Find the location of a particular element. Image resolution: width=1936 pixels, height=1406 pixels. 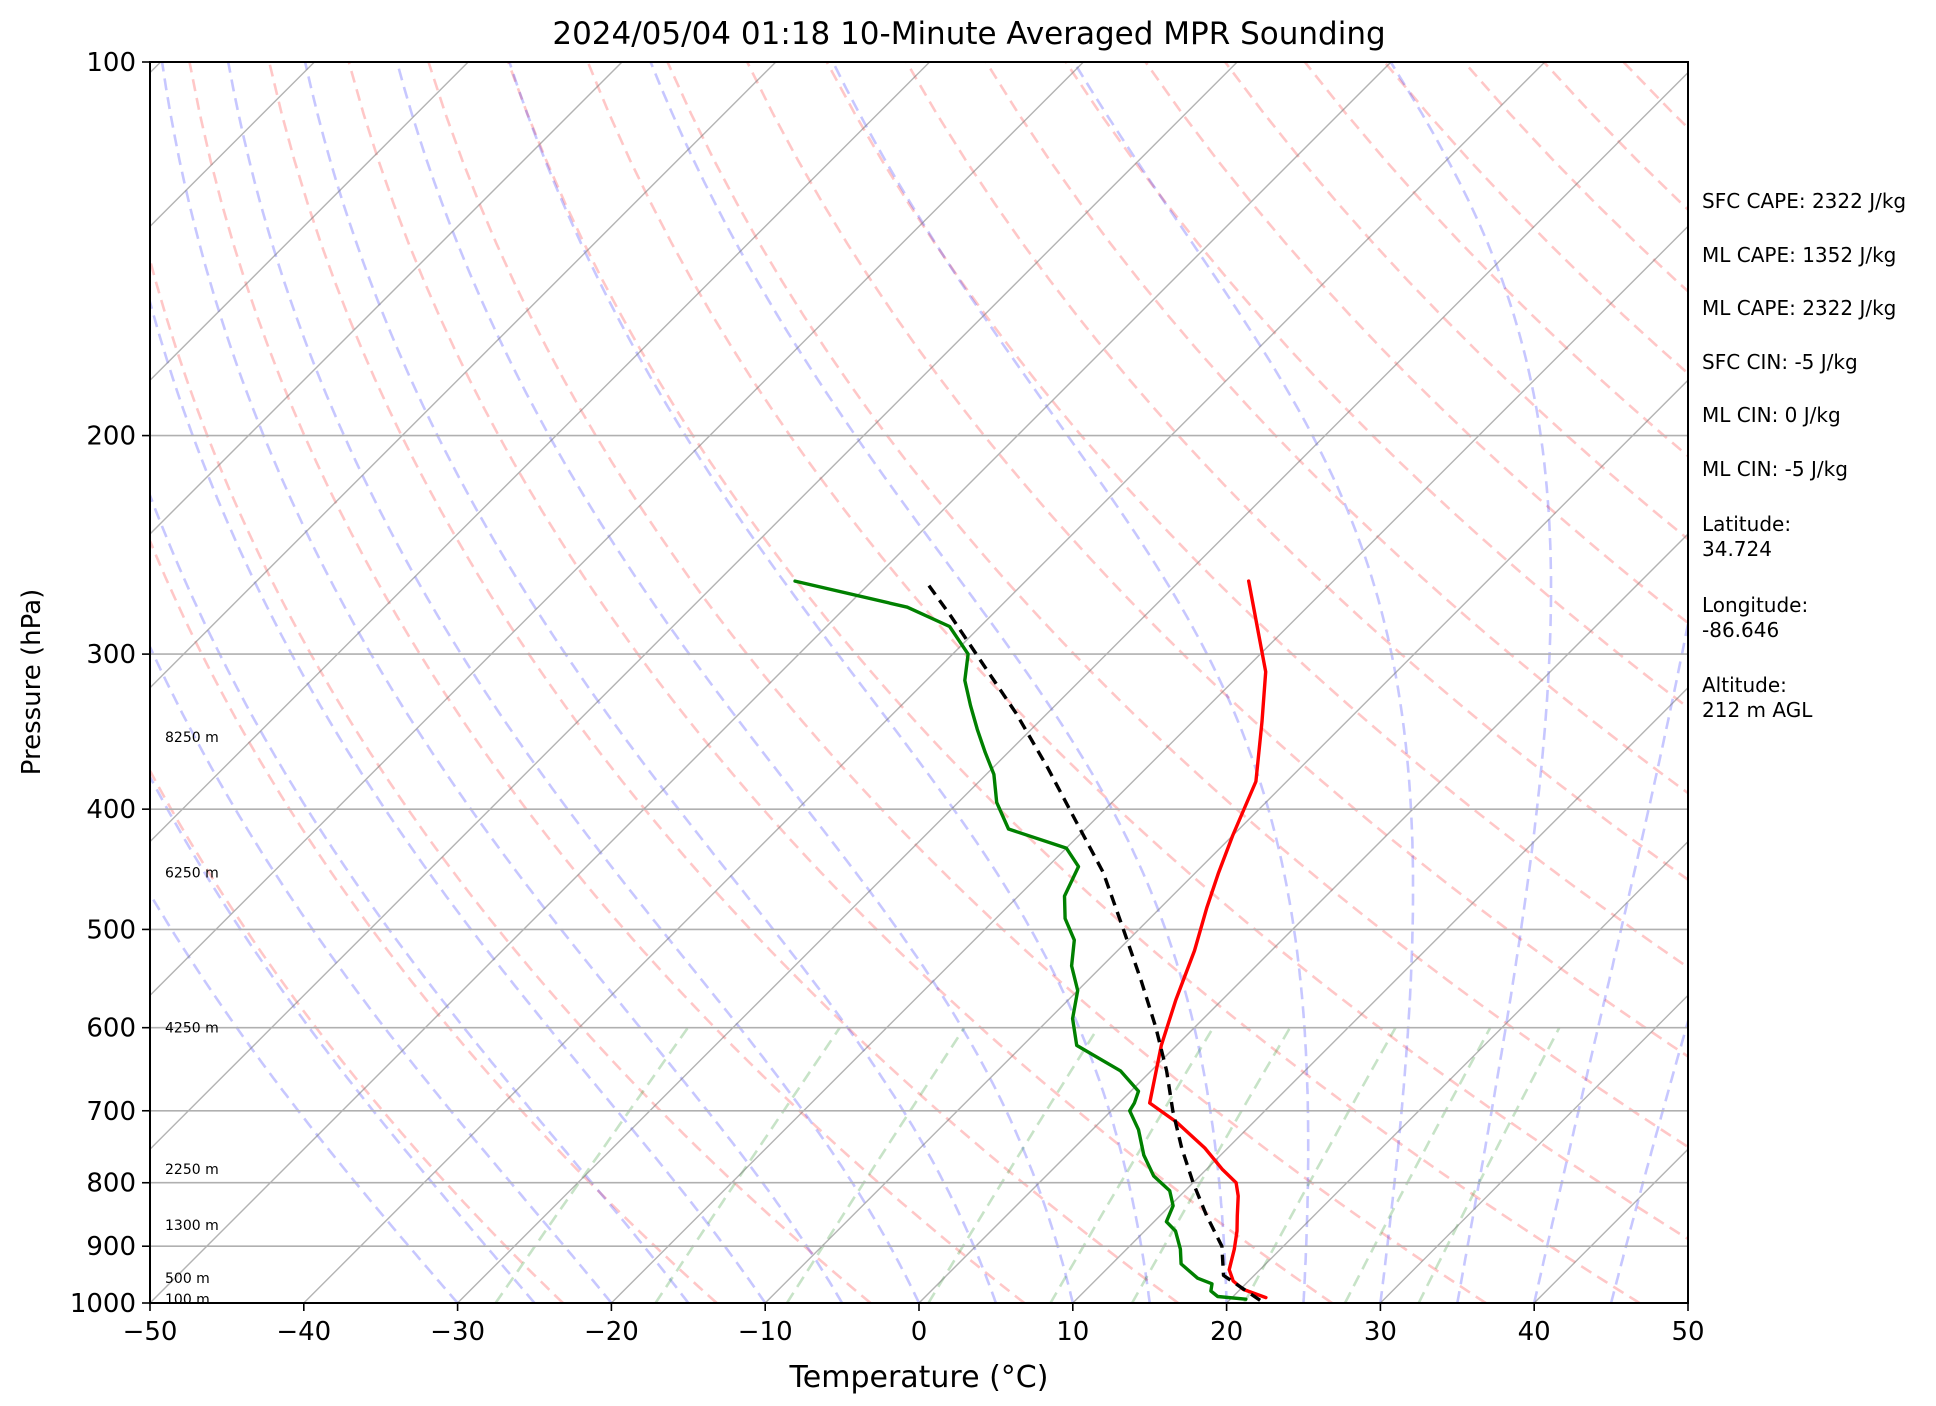

info-ml-cin-2: ML CIN: -5 J/kg is located at coordinates (1775, 469).